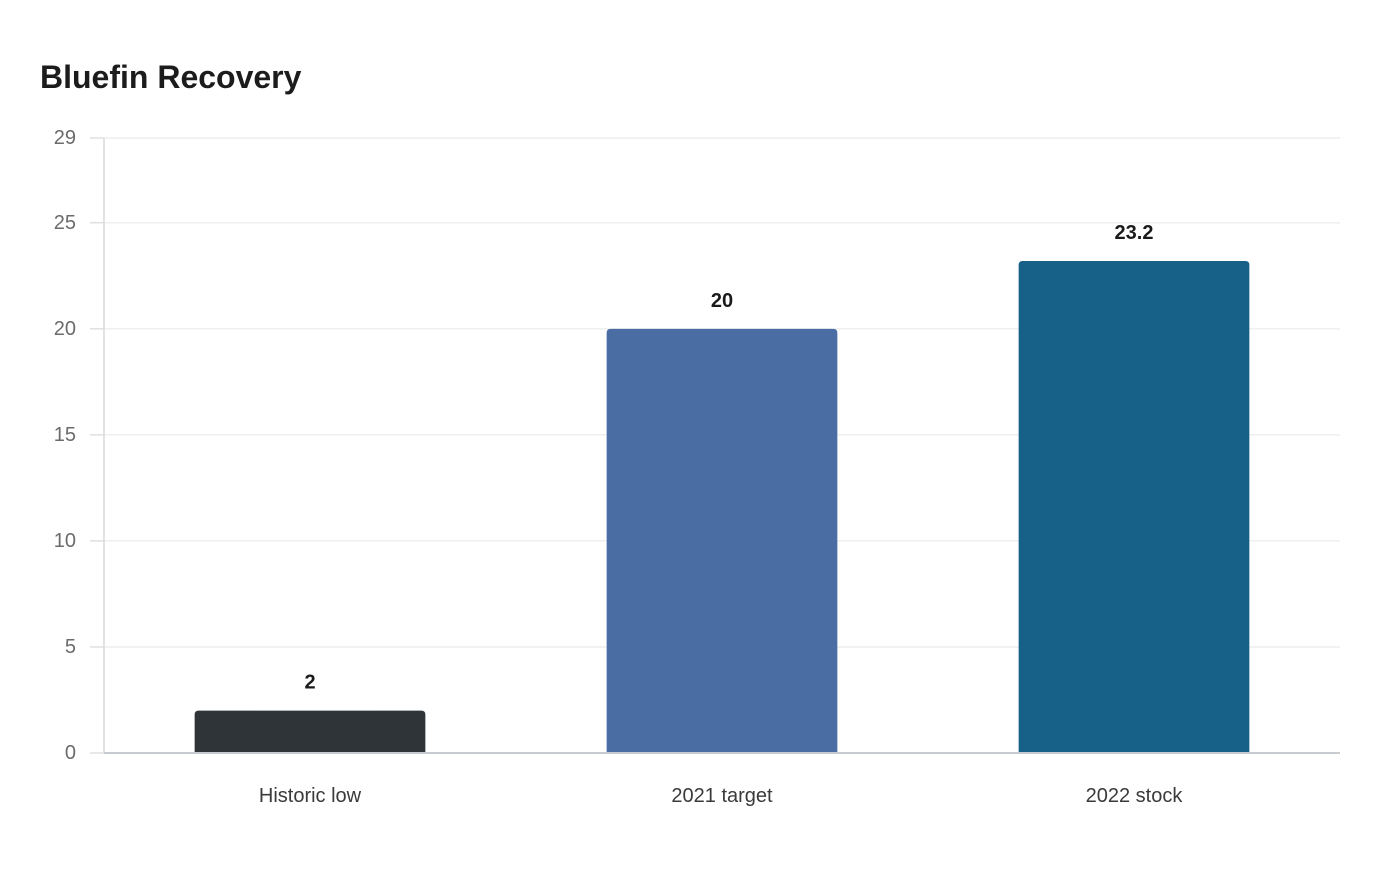  What do you see at coordinates (722, 540) in the screenshot?
I see `bar-2021-target` at bounding box center [722, 540].